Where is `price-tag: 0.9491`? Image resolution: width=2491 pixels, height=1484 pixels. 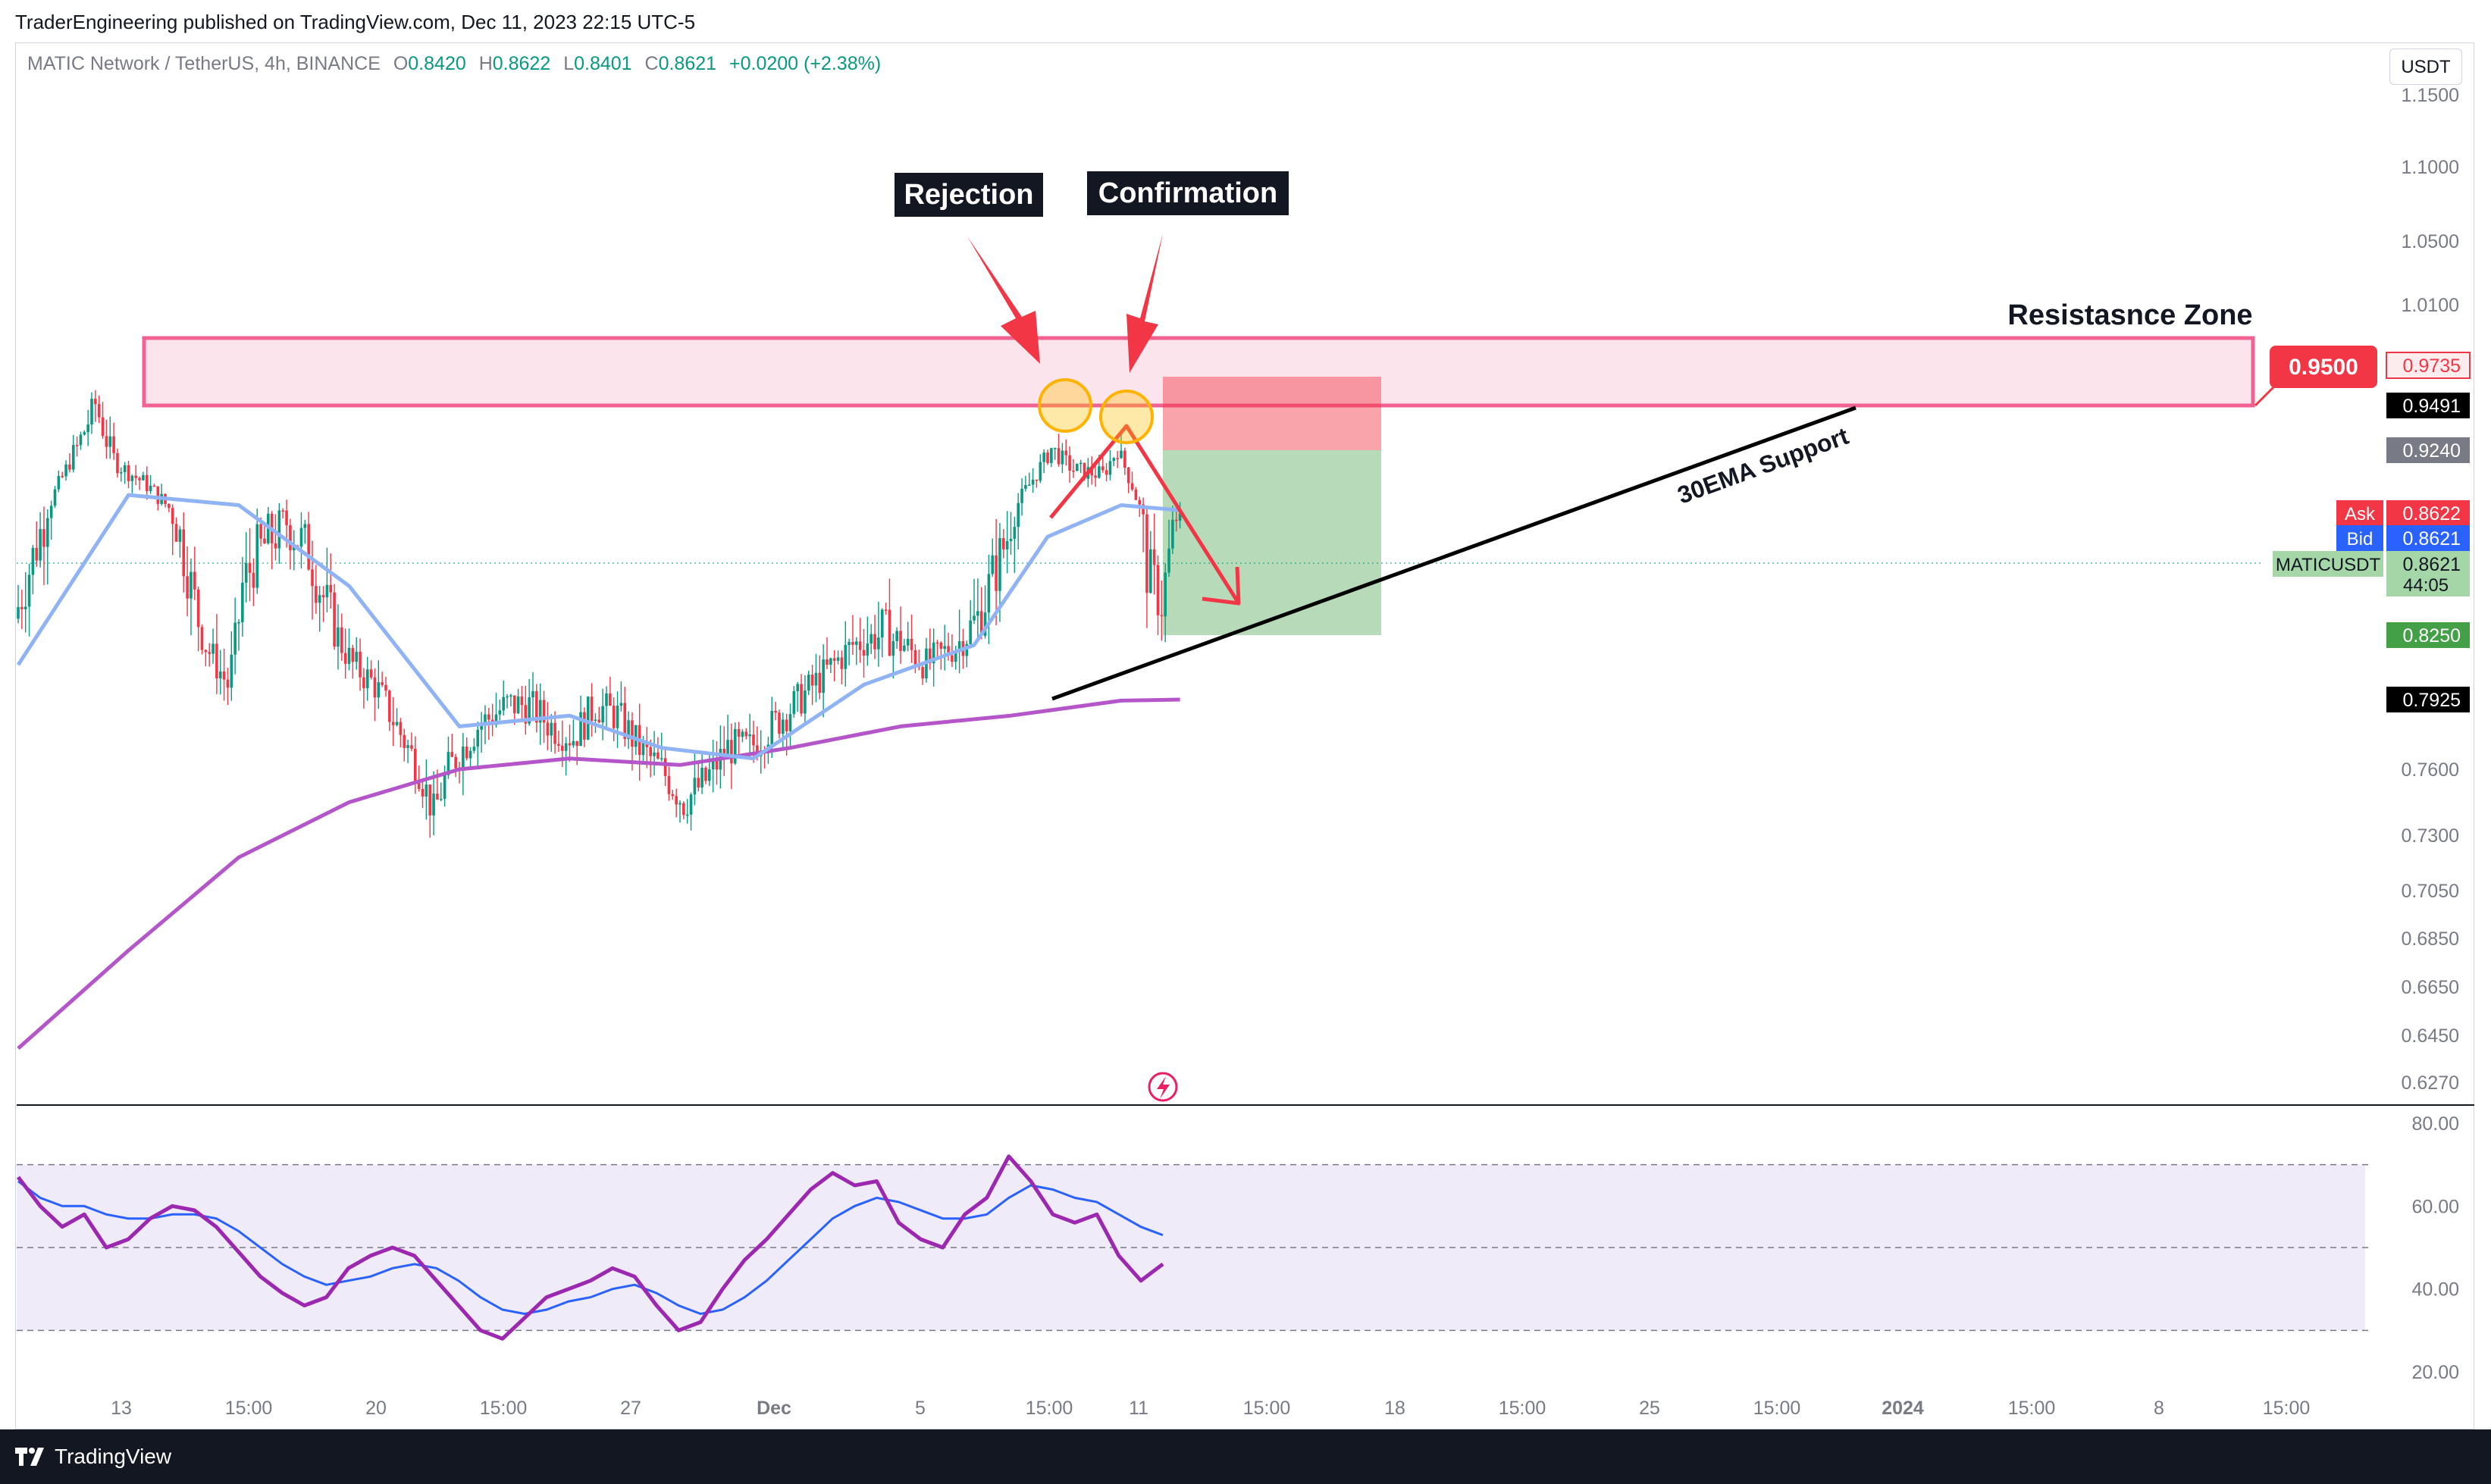 price-tag: 0.9491 is located at coordinates (2428, 405).